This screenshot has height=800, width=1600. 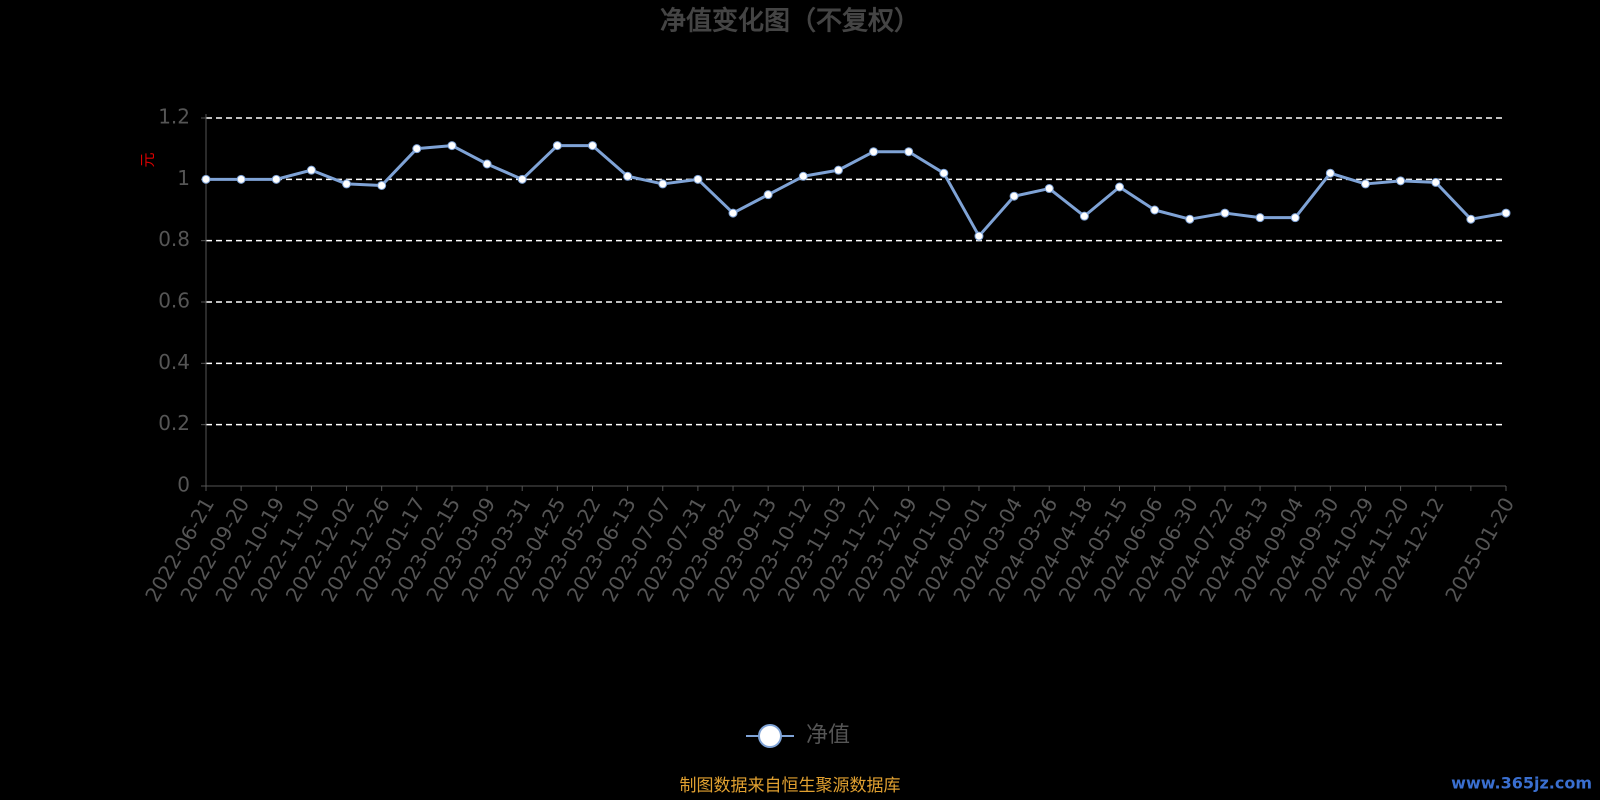 What do you see at coordinates (174, 362) in the screenshot?
I see `y-tick-label: 0.4` at bounding box center [174, 362].